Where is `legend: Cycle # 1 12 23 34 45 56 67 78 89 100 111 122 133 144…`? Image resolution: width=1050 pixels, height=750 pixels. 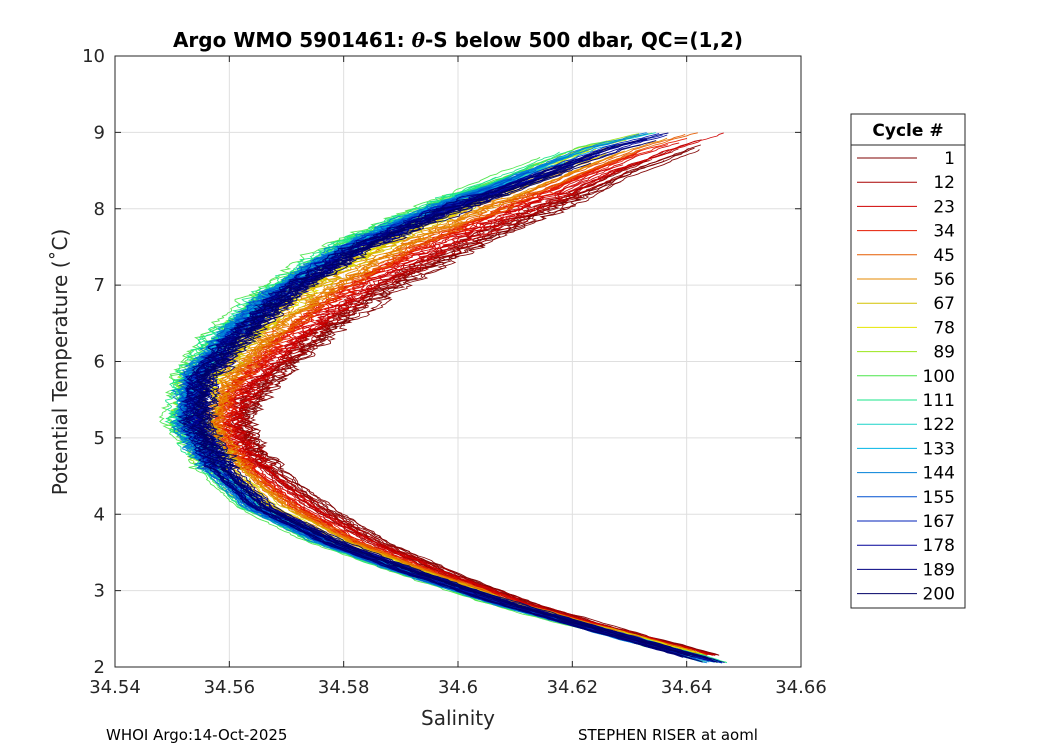
legend: Cycle # 1 12 23 34 45 56 67 78 89 100 111 122 133 144… is located at coordinates (908, 361).